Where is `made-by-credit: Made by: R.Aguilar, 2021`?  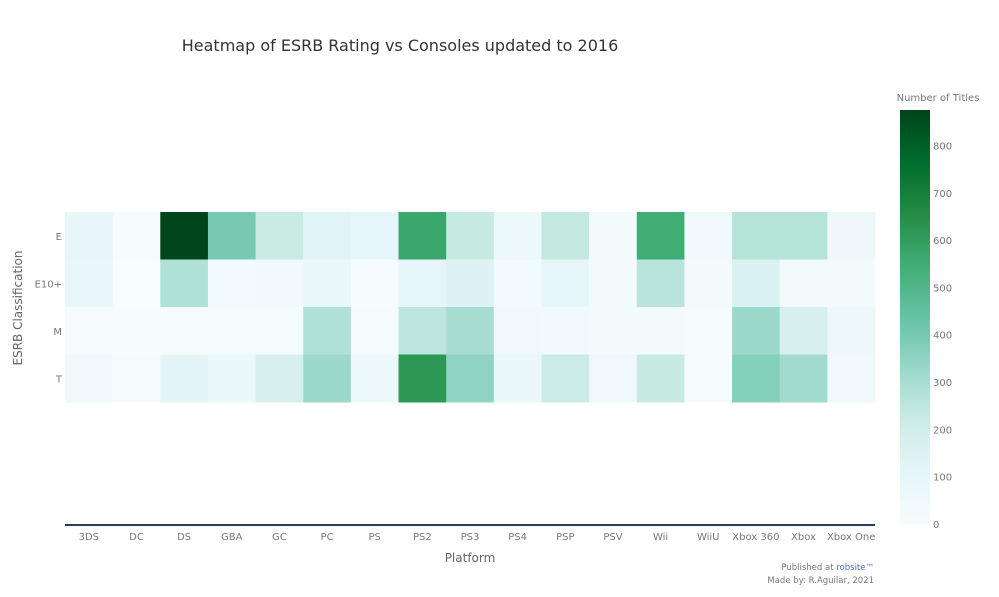 made-by-credit: Made by: R.Aguilar, 2021 is located at coordinates (820, 581).